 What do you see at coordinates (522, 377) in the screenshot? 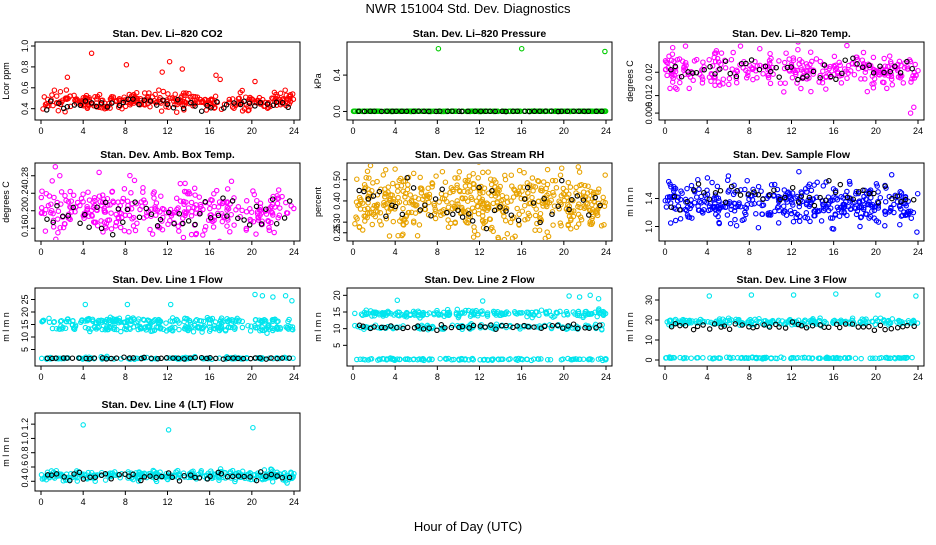
I see `x-tick-label: 16` at bounding box center [522, 377].